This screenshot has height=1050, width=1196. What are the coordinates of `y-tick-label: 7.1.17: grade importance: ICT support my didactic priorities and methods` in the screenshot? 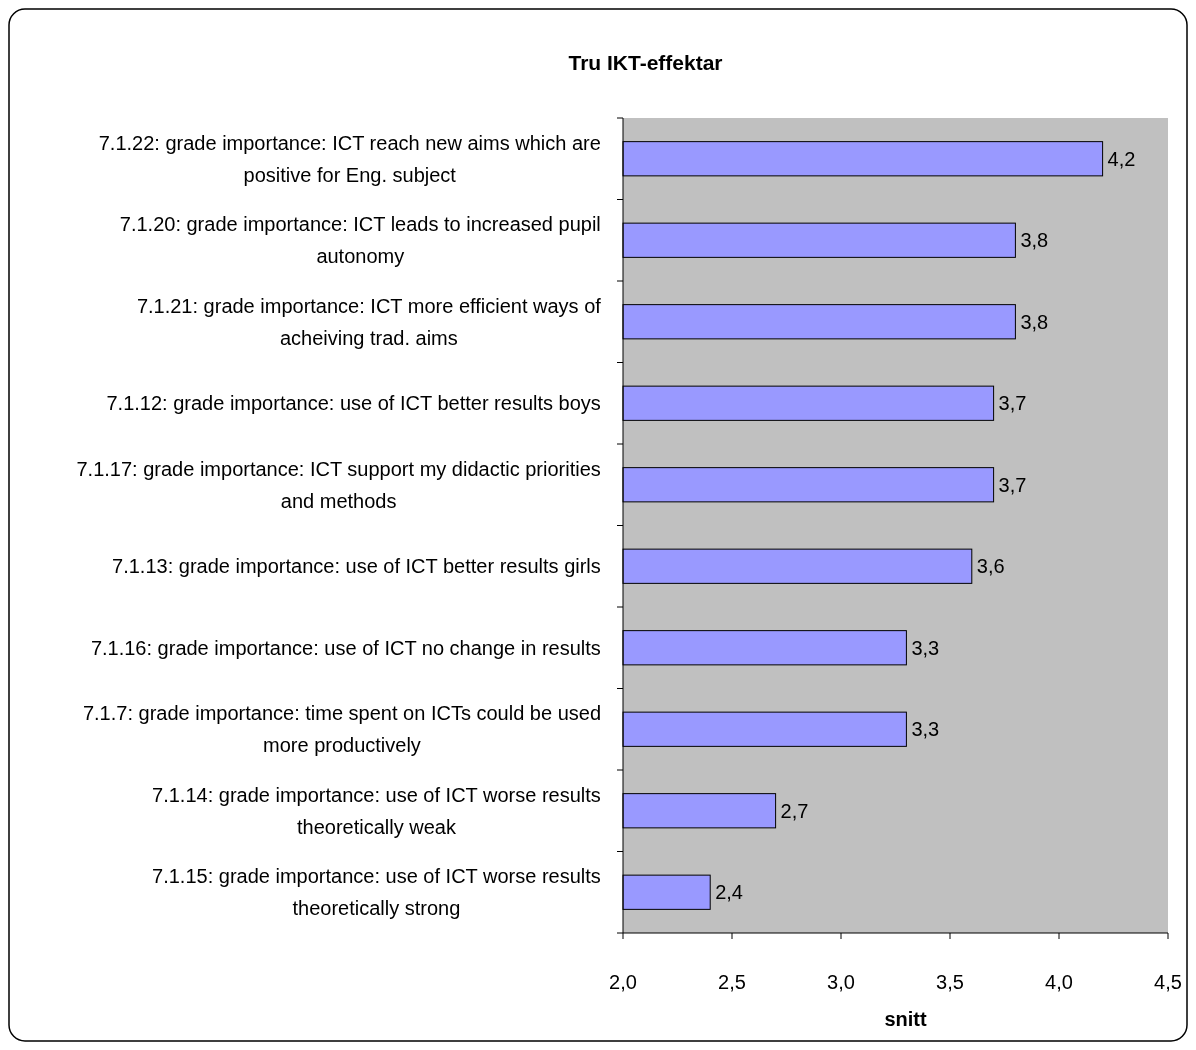 It's located at (338, 484).